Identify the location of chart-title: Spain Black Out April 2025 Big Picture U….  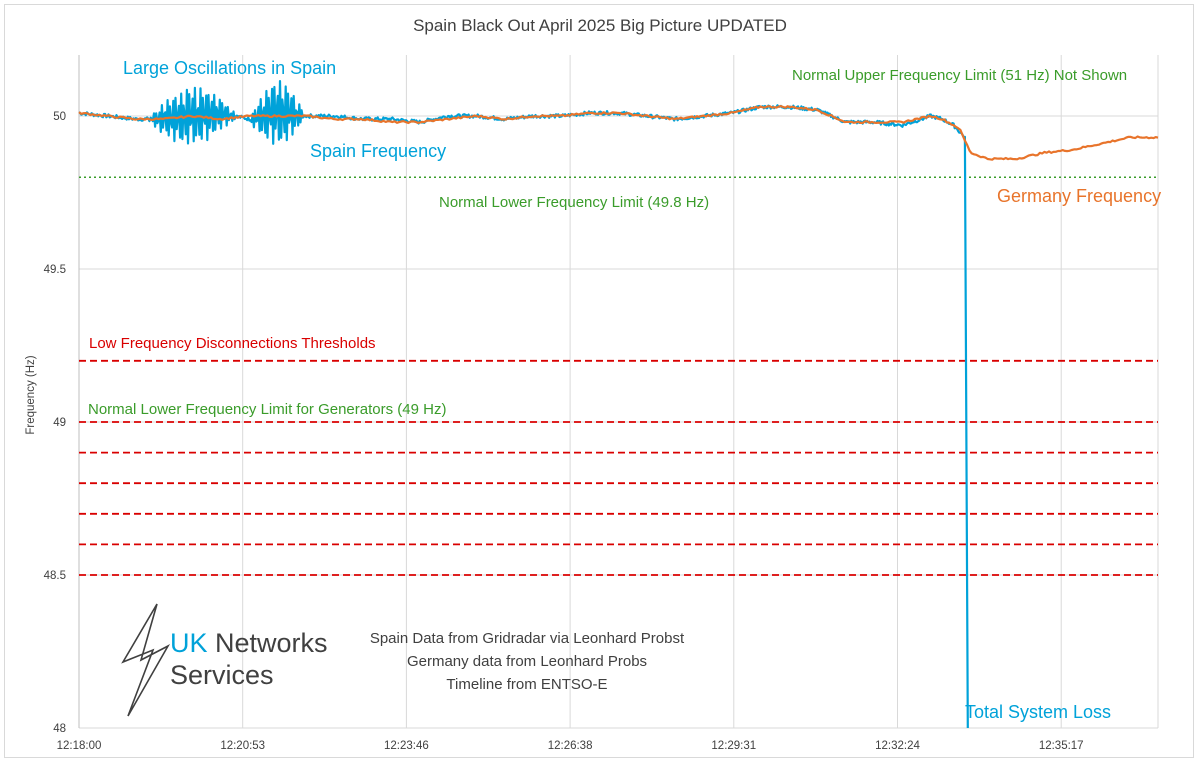
(600, 25).